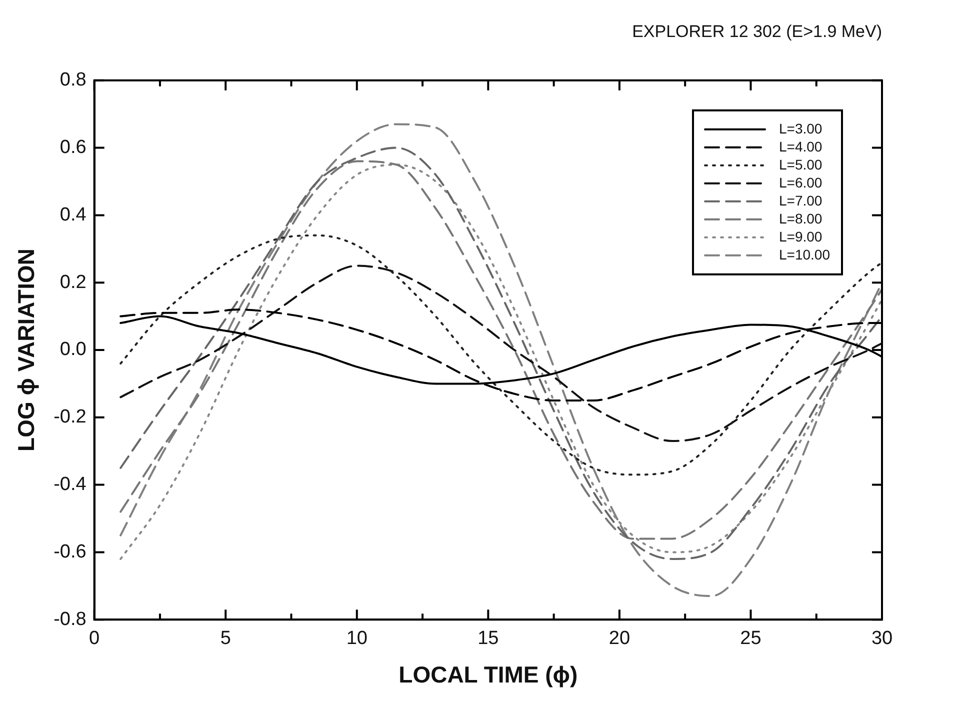  What do you see at coordinates (73, 147) in the screenshot?
I see `y-tick-label: 0.6` at bounding box center [73, 147].